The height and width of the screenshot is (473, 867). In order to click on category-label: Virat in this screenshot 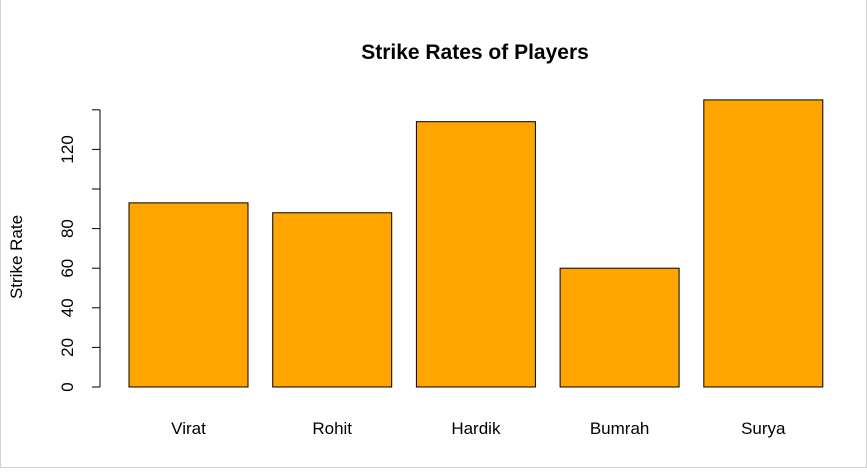, I will do `click(188, 428)`.